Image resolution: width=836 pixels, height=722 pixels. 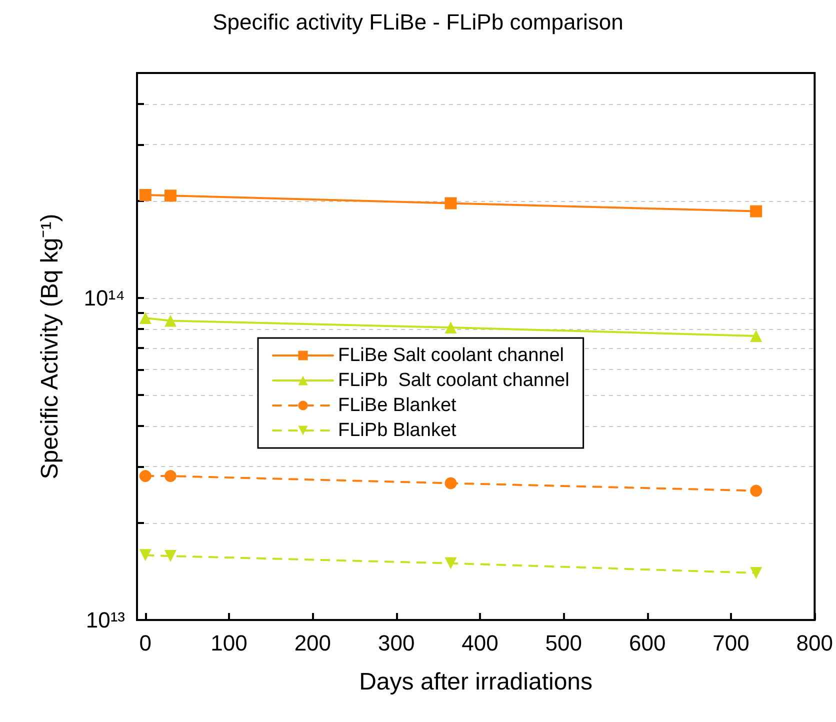 I want to click on x-tick-label: 500, so click(x=563, y=643).